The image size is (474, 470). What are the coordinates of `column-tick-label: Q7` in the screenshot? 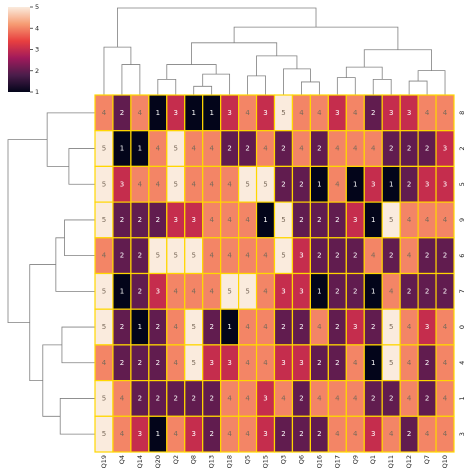 It's located at (427, 459).